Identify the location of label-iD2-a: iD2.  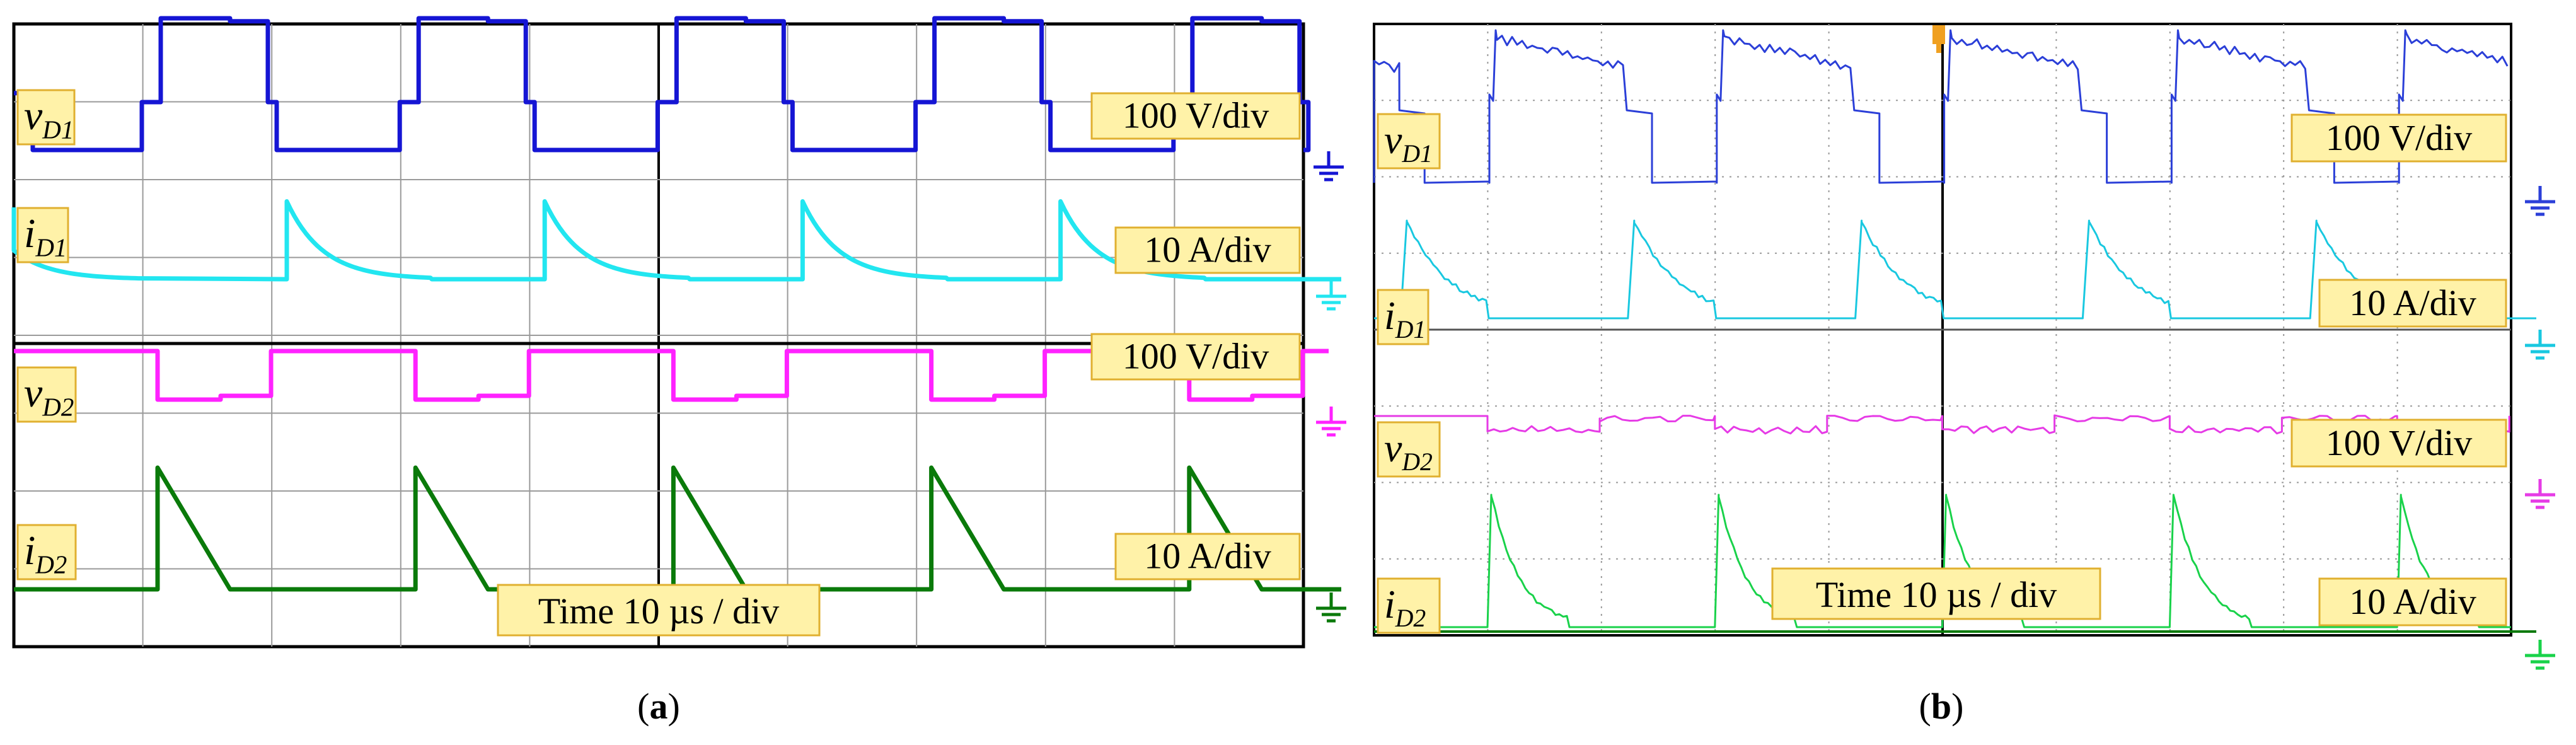
(46, 552).